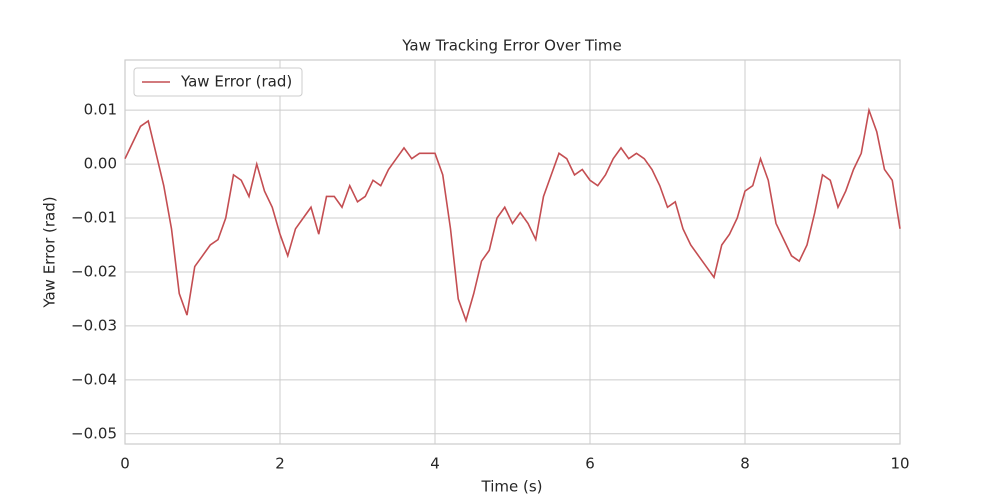 Image resolution: width=1000 pixels, height=504 pixels. I want to click on x-tick-label: 4, so click(435, 464).